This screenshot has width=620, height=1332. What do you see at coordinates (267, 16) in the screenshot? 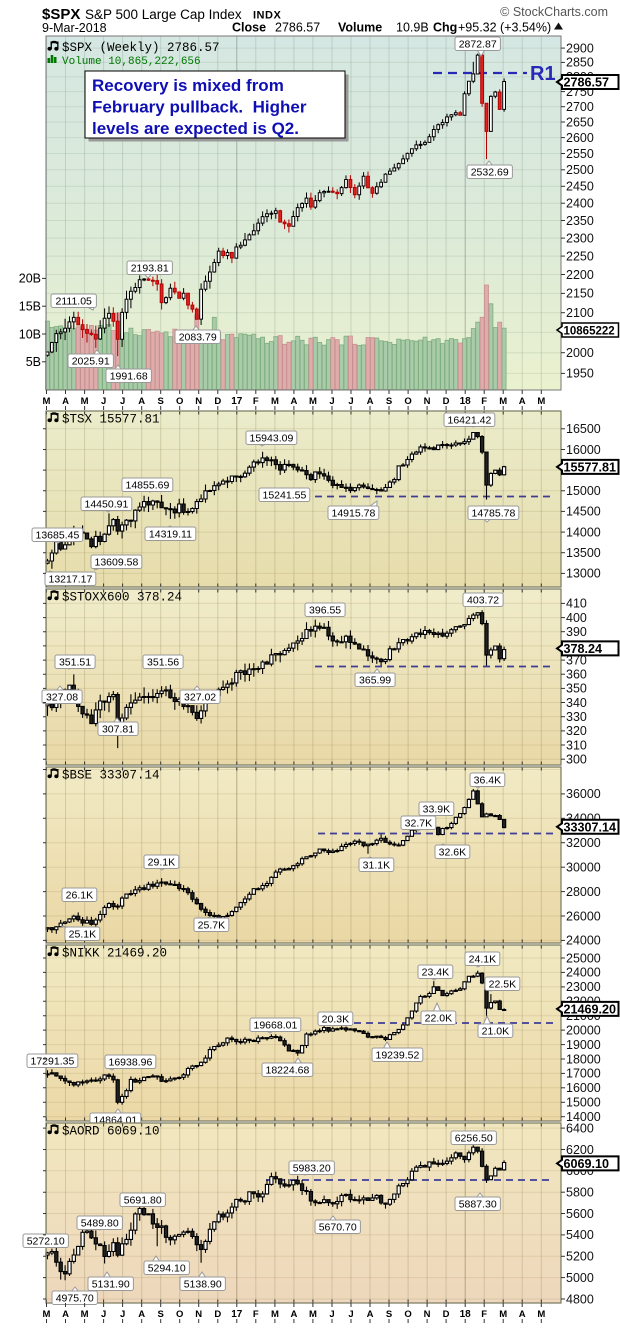
I see `svg-text: INDX` at bounding box center [267, 16].